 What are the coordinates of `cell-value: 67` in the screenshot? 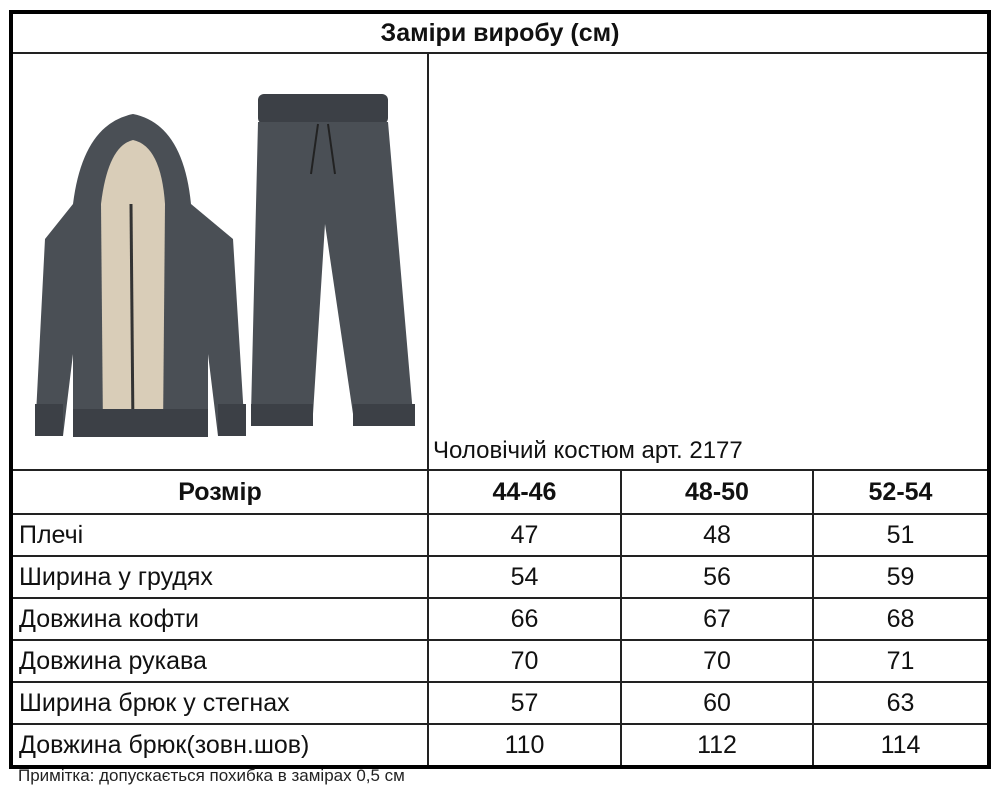 It's located at (717, 619).